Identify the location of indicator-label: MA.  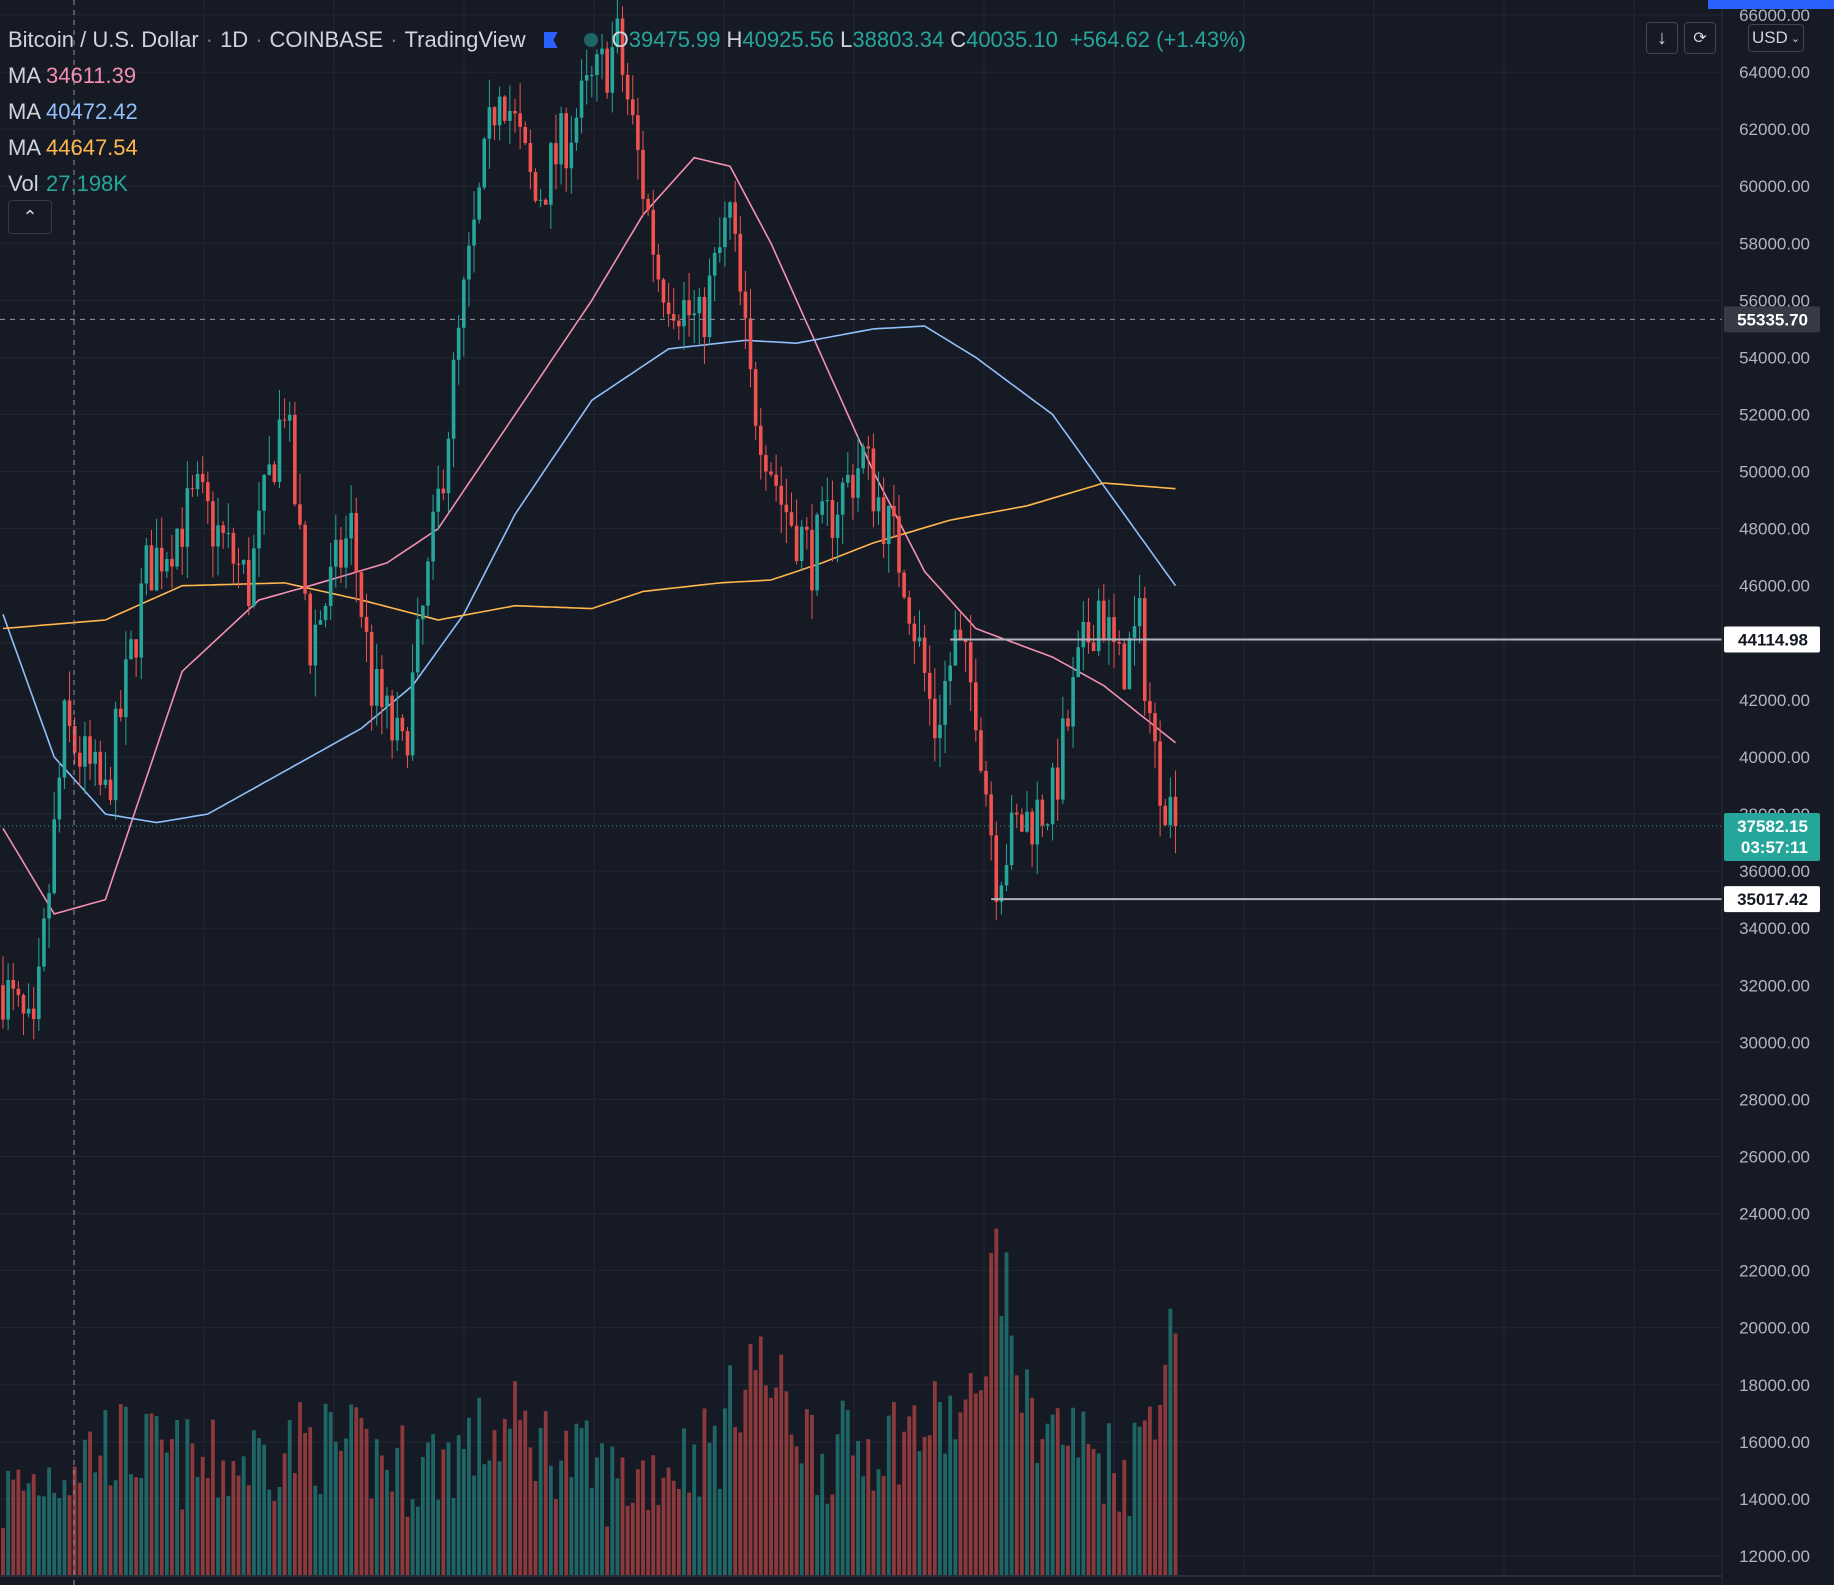
(24, 111).